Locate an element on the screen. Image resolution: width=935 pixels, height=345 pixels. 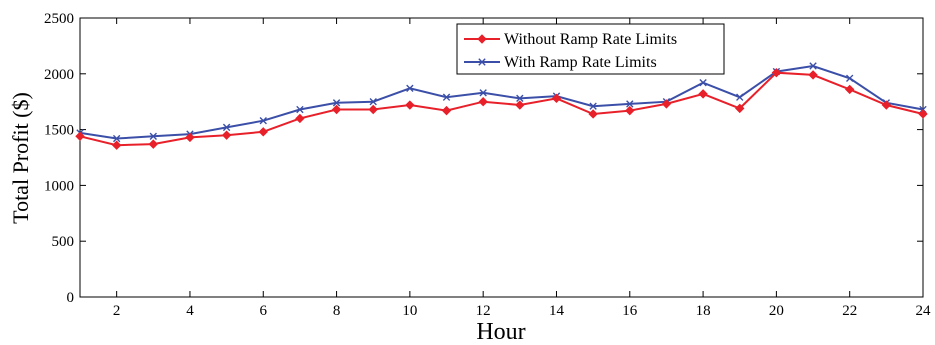
y-tick-label: 1000 is located at coordinates (59, 186).